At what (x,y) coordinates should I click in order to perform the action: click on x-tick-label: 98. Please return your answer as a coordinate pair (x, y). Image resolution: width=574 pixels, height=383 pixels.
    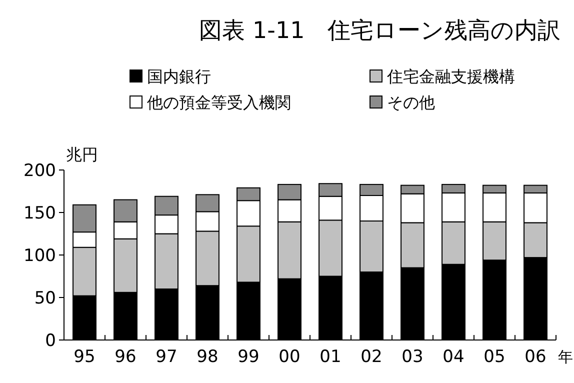
    Looking at the image, I should click on (207, 357).